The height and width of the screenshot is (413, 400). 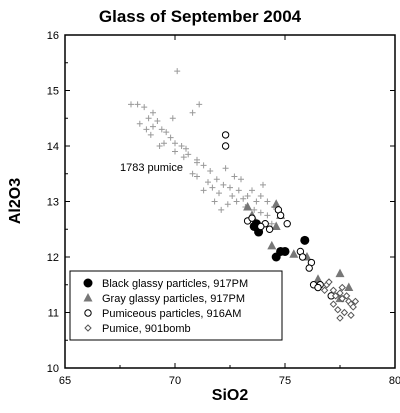 I want to click on y-tick-label: 11, so click(x=53, y=314).